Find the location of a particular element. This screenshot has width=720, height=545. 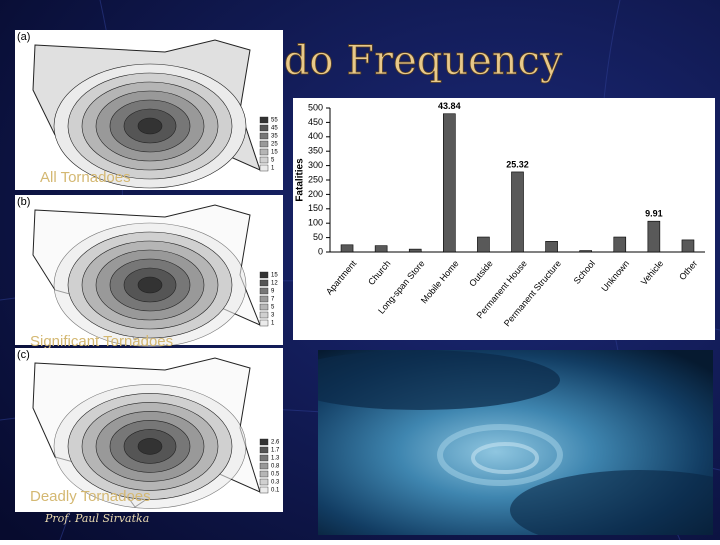

map-caption: Significant Tornadoes is located at coordinates (101, 341).